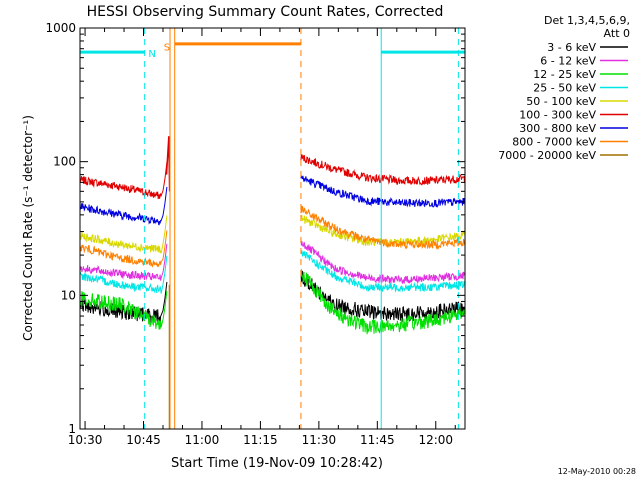 The image size is (640, 480). Describe the element at coordinates (557, 115) in the screenshot. I see `legend-label: 100 - 300 keV` at that location.